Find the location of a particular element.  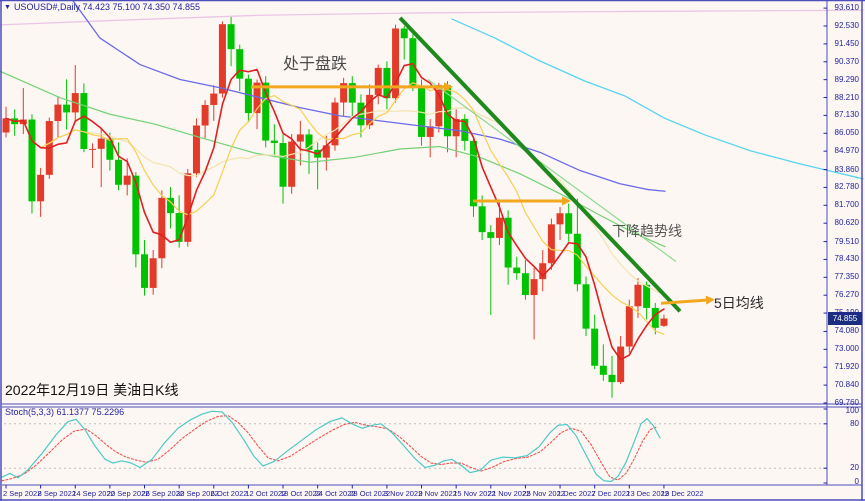

resistance-arrow-ray-1-arrowhead-icon is located at coordinates (448, 87).